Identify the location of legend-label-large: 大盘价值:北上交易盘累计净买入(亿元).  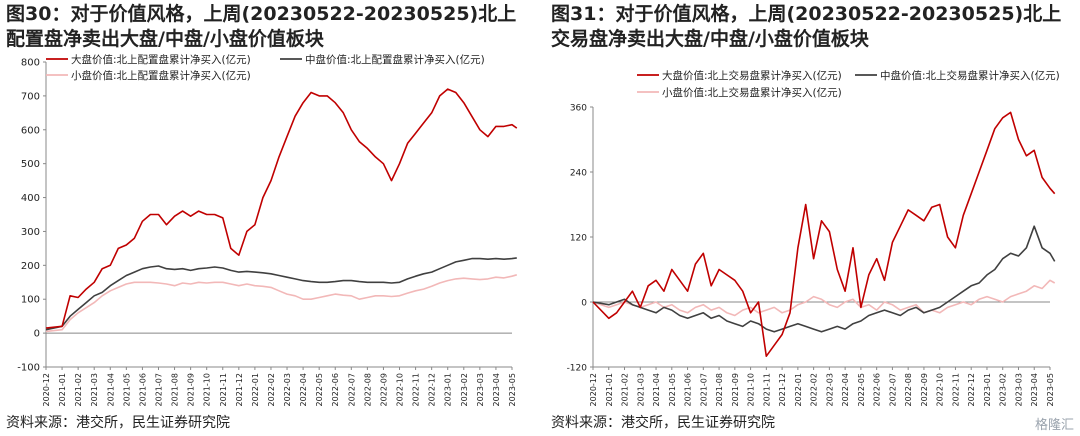
(752, 75).